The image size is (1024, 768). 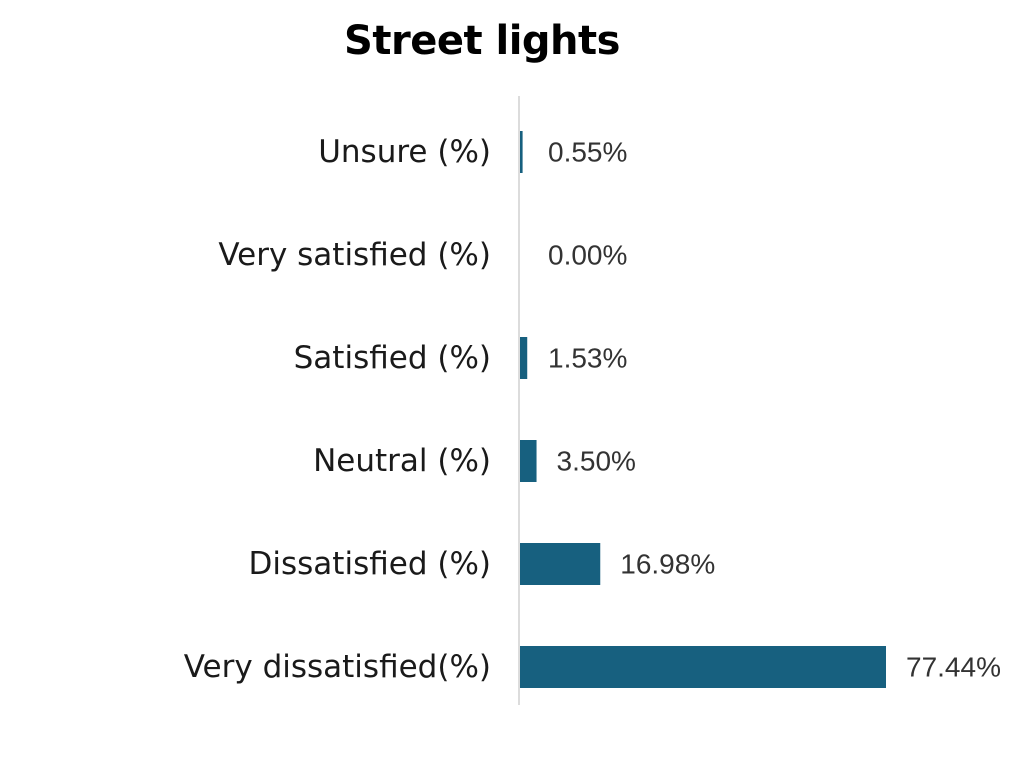 I want to click on category-label: Very dissatisfied(%), so click(x=337, y=667).